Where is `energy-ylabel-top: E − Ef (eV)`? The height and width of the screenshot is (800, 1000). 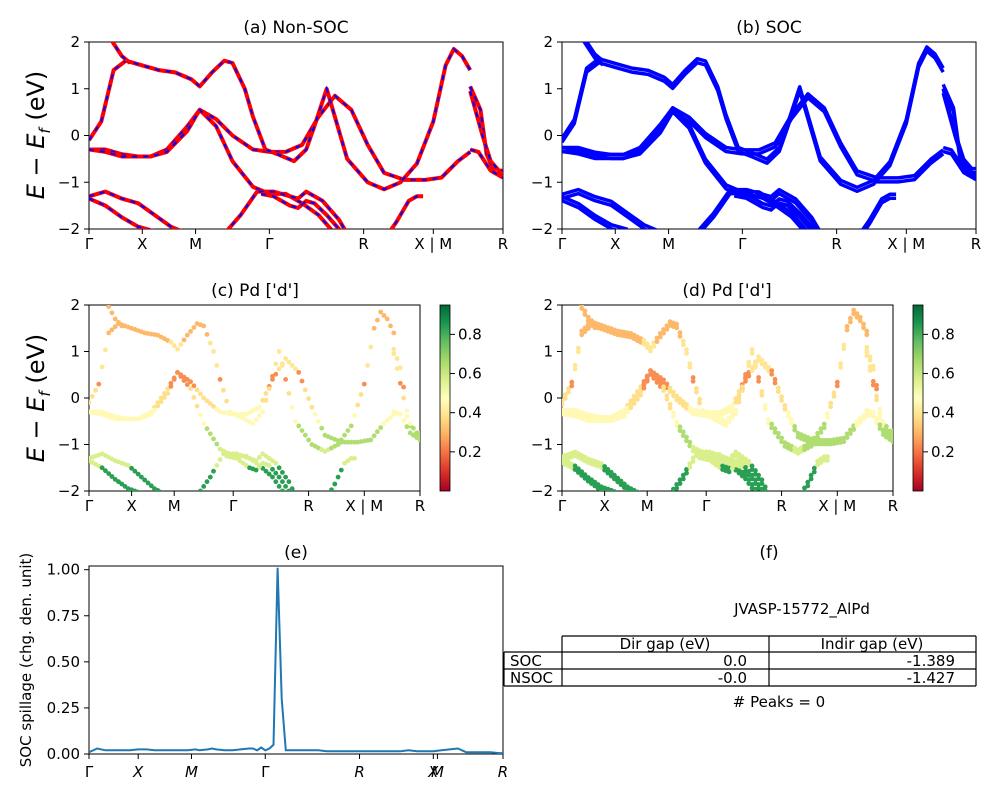
energy-ylabel-top: E − Ef (eV) is located at coordinates (38, 135).